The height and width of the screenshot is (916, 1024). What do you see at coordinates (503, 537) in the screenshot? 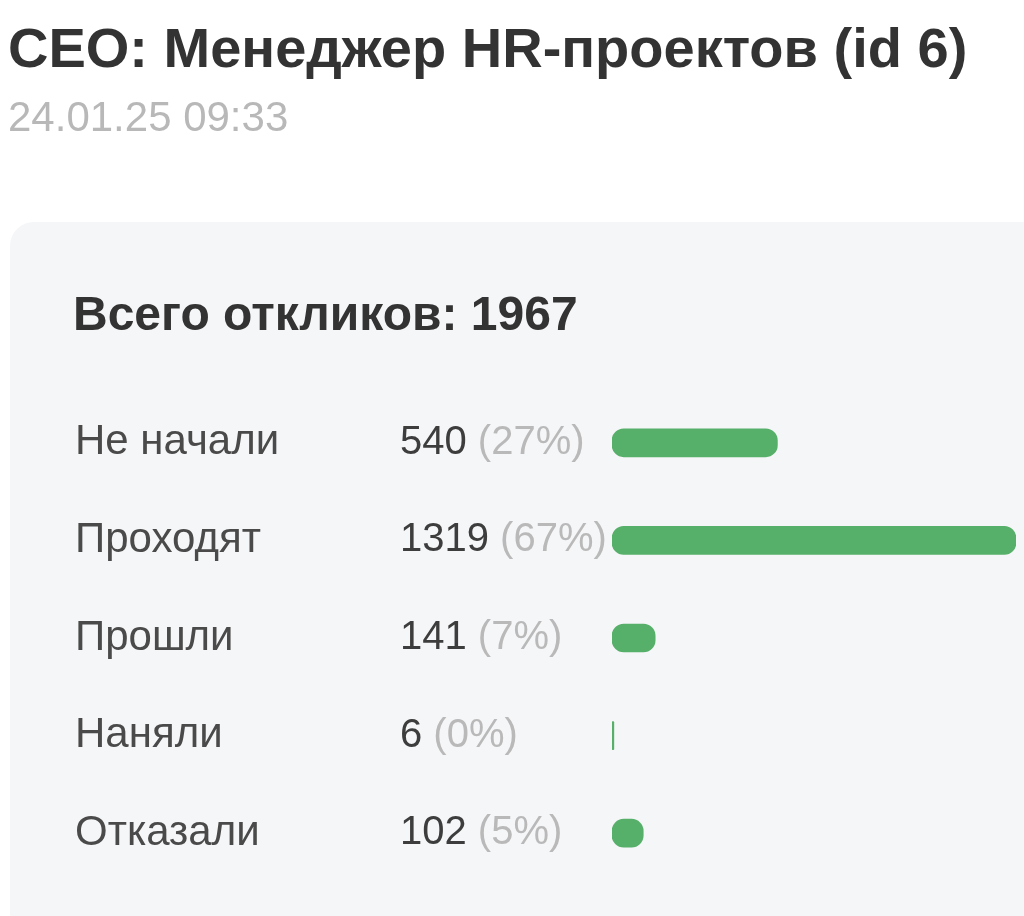
I see `data-label: 1319 (67%)` at bounding box center [503, 537].